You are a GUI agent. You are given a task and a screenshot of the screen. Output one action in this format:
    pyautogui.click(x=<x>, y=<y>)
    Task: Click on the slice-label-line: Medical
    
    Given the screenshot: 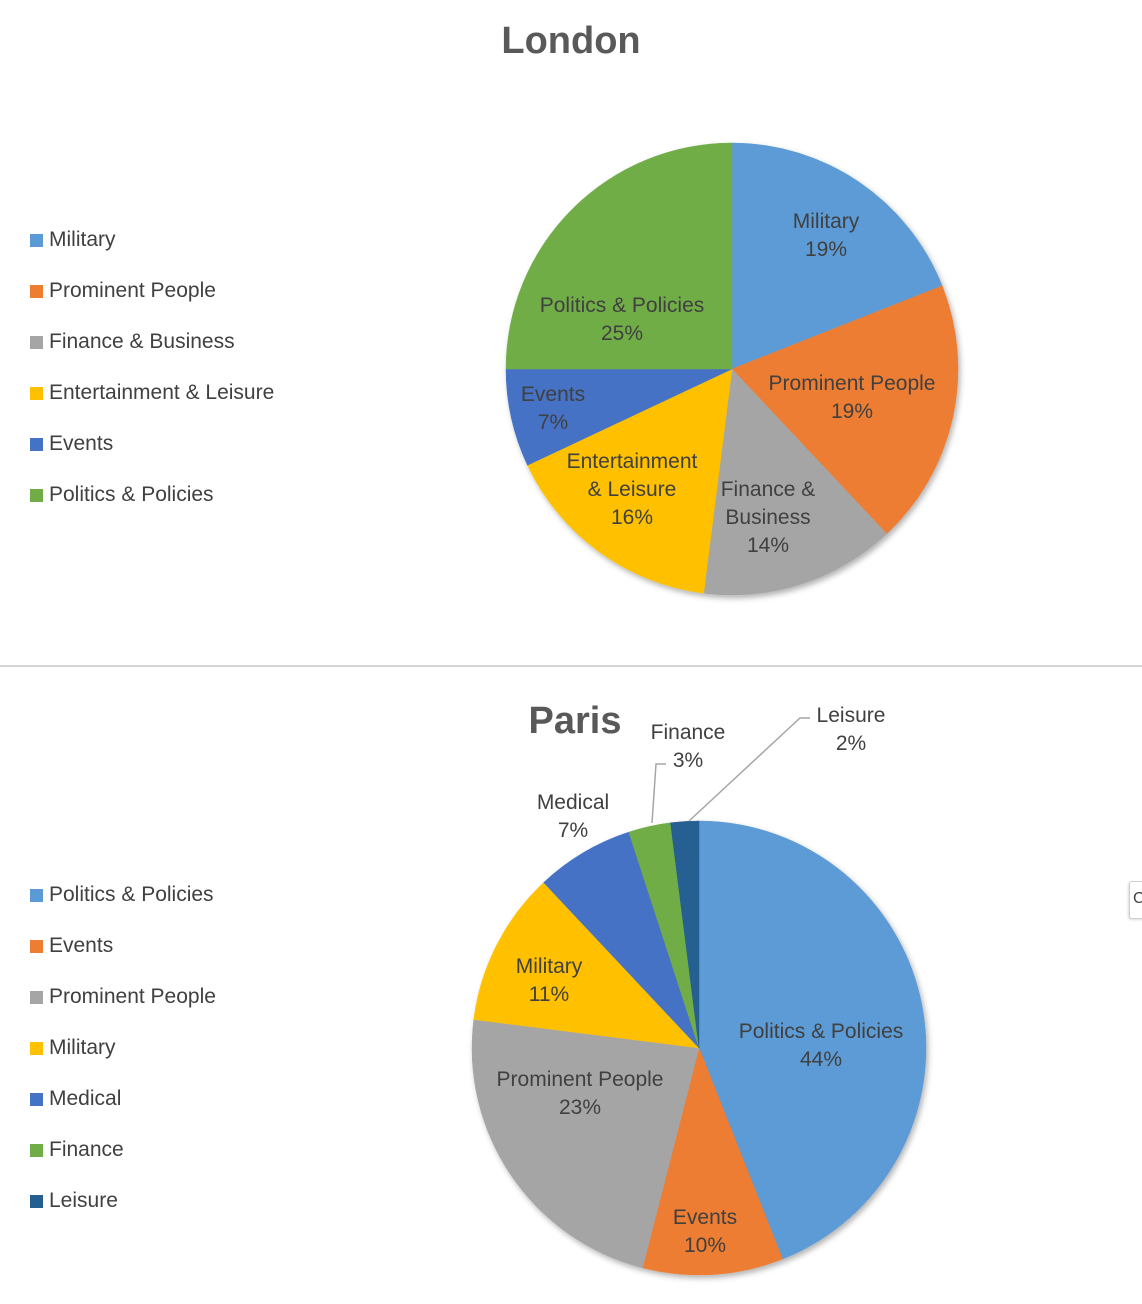 What is the action you would take?
    pyautogui.click(x=573, y=802)
    